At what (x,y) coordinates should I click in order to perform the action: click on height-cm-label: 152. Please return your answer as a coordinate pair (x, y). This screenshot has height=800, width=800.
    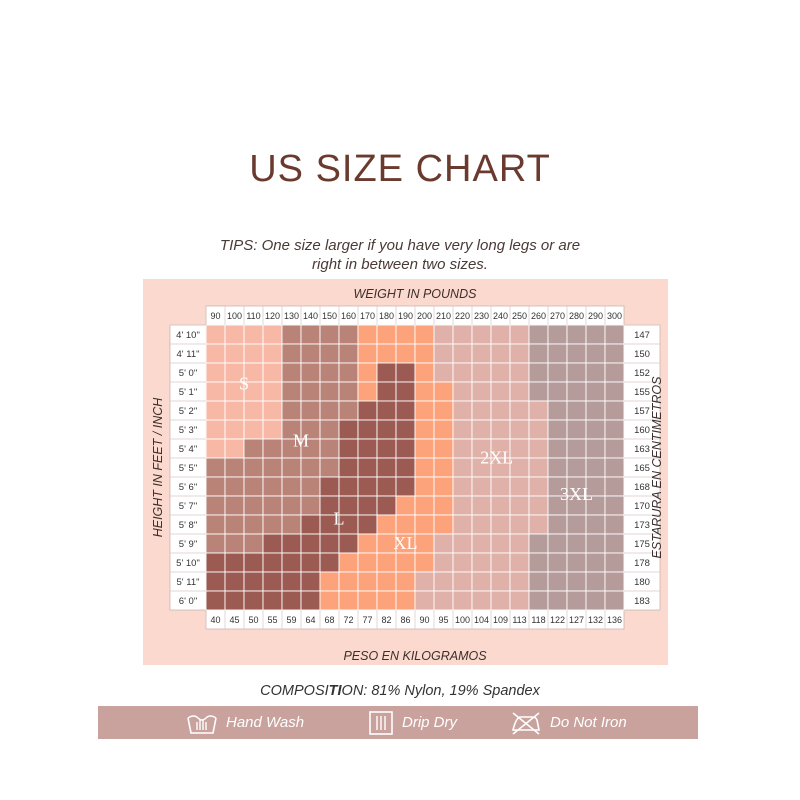
    Looking at the image, I should click on (642, 373).